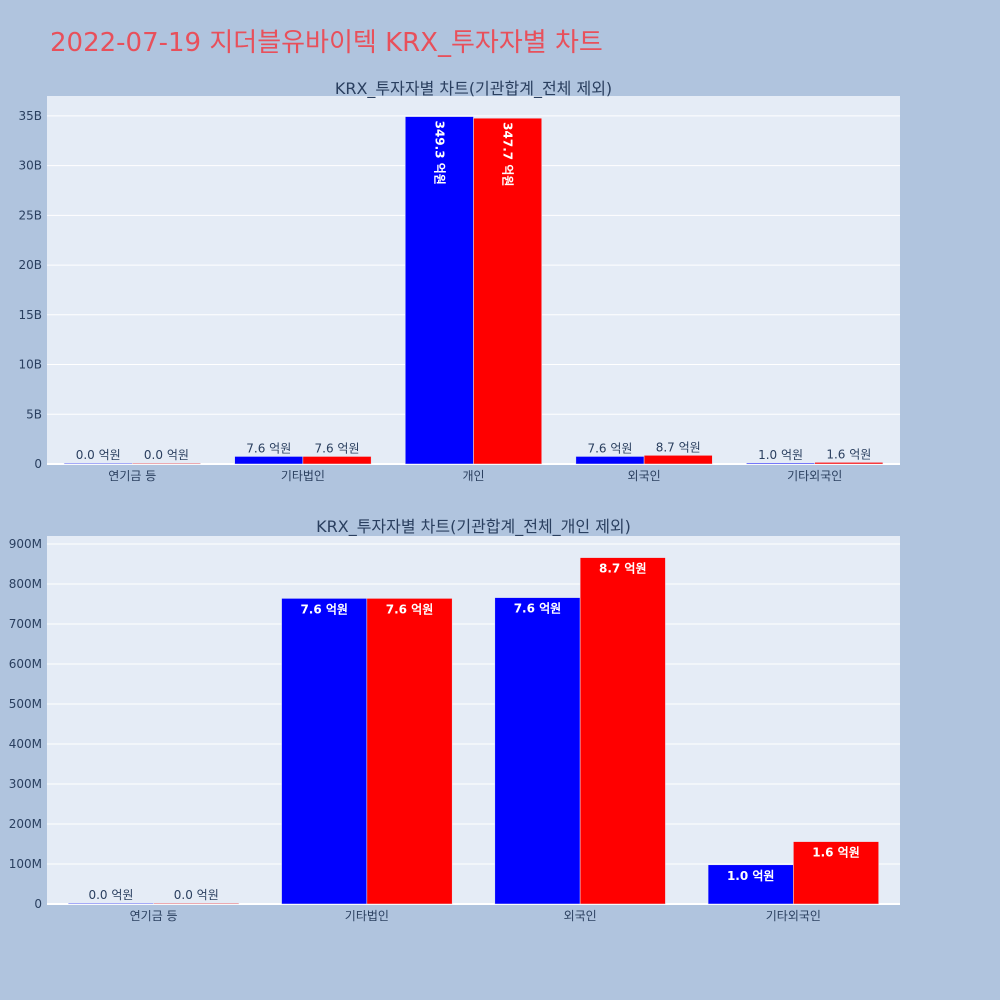 This screenshot has width=1000, height=1000. Describe the element at coordinates (25, 624) in the screenshot. I see `y-tick-label: 700M` at that location.